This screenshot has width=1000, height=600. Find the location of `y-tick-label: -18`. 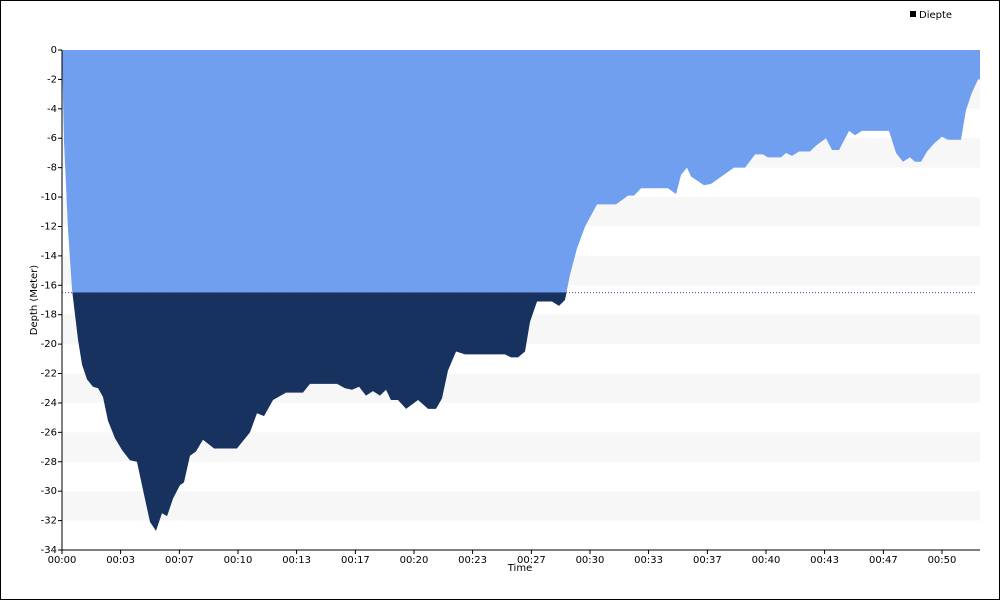

y-tick-label: -18 is located at coordinates (49, 315).